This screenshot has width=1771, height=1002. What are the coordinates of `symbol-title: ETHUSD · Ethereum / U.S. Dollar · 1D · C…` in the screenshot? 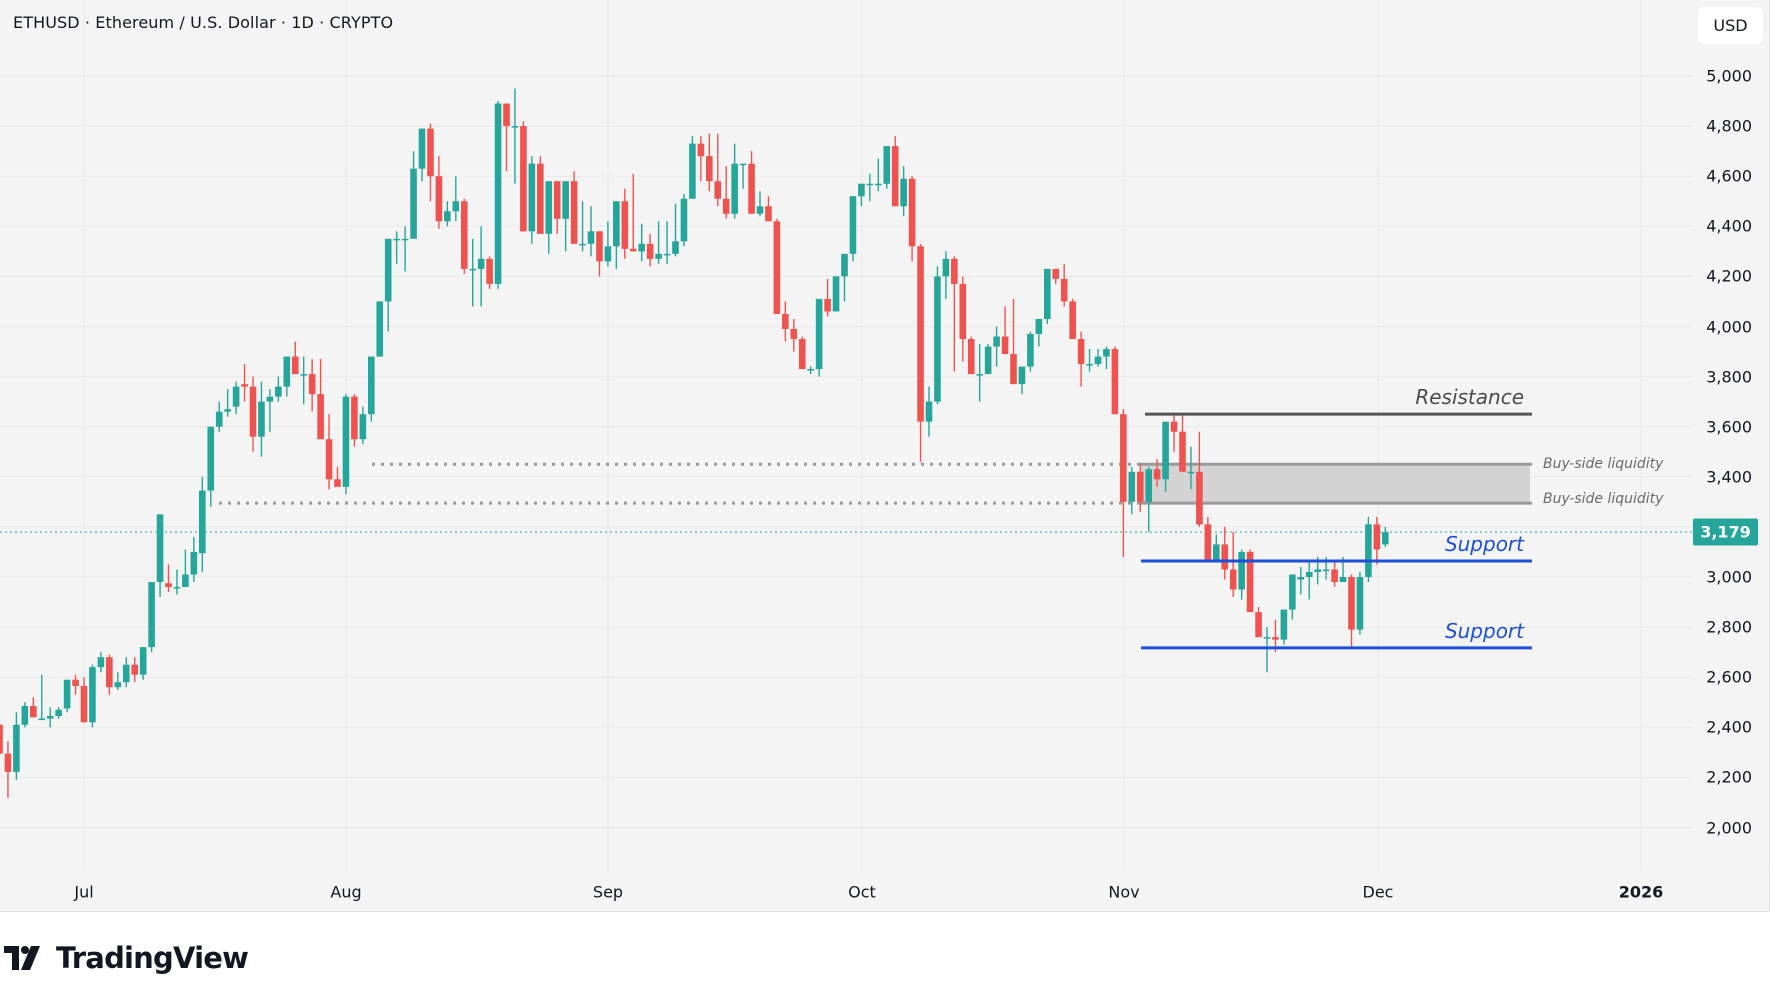 It's located at (203, 22).